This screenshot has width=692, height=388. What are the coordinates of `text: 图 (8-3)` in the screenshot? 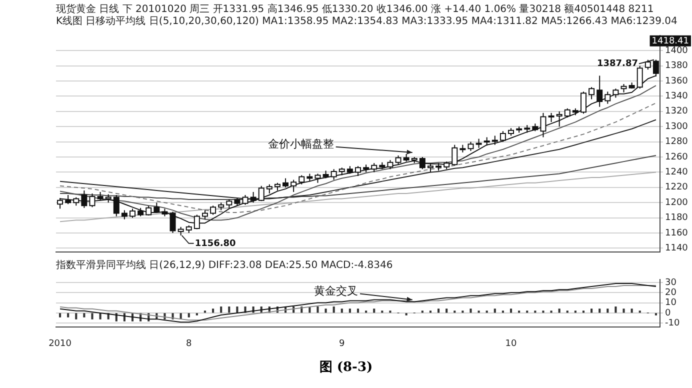 It's located at (346, 367).